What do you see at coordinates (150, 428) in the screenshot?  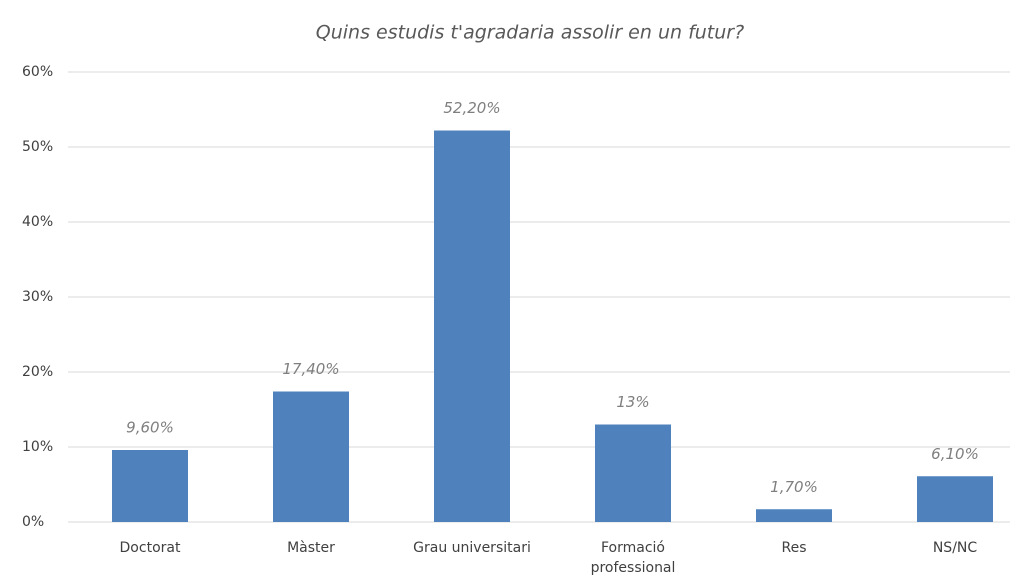 I see `data-label: 9,60%` at bounding box center [150, 428].